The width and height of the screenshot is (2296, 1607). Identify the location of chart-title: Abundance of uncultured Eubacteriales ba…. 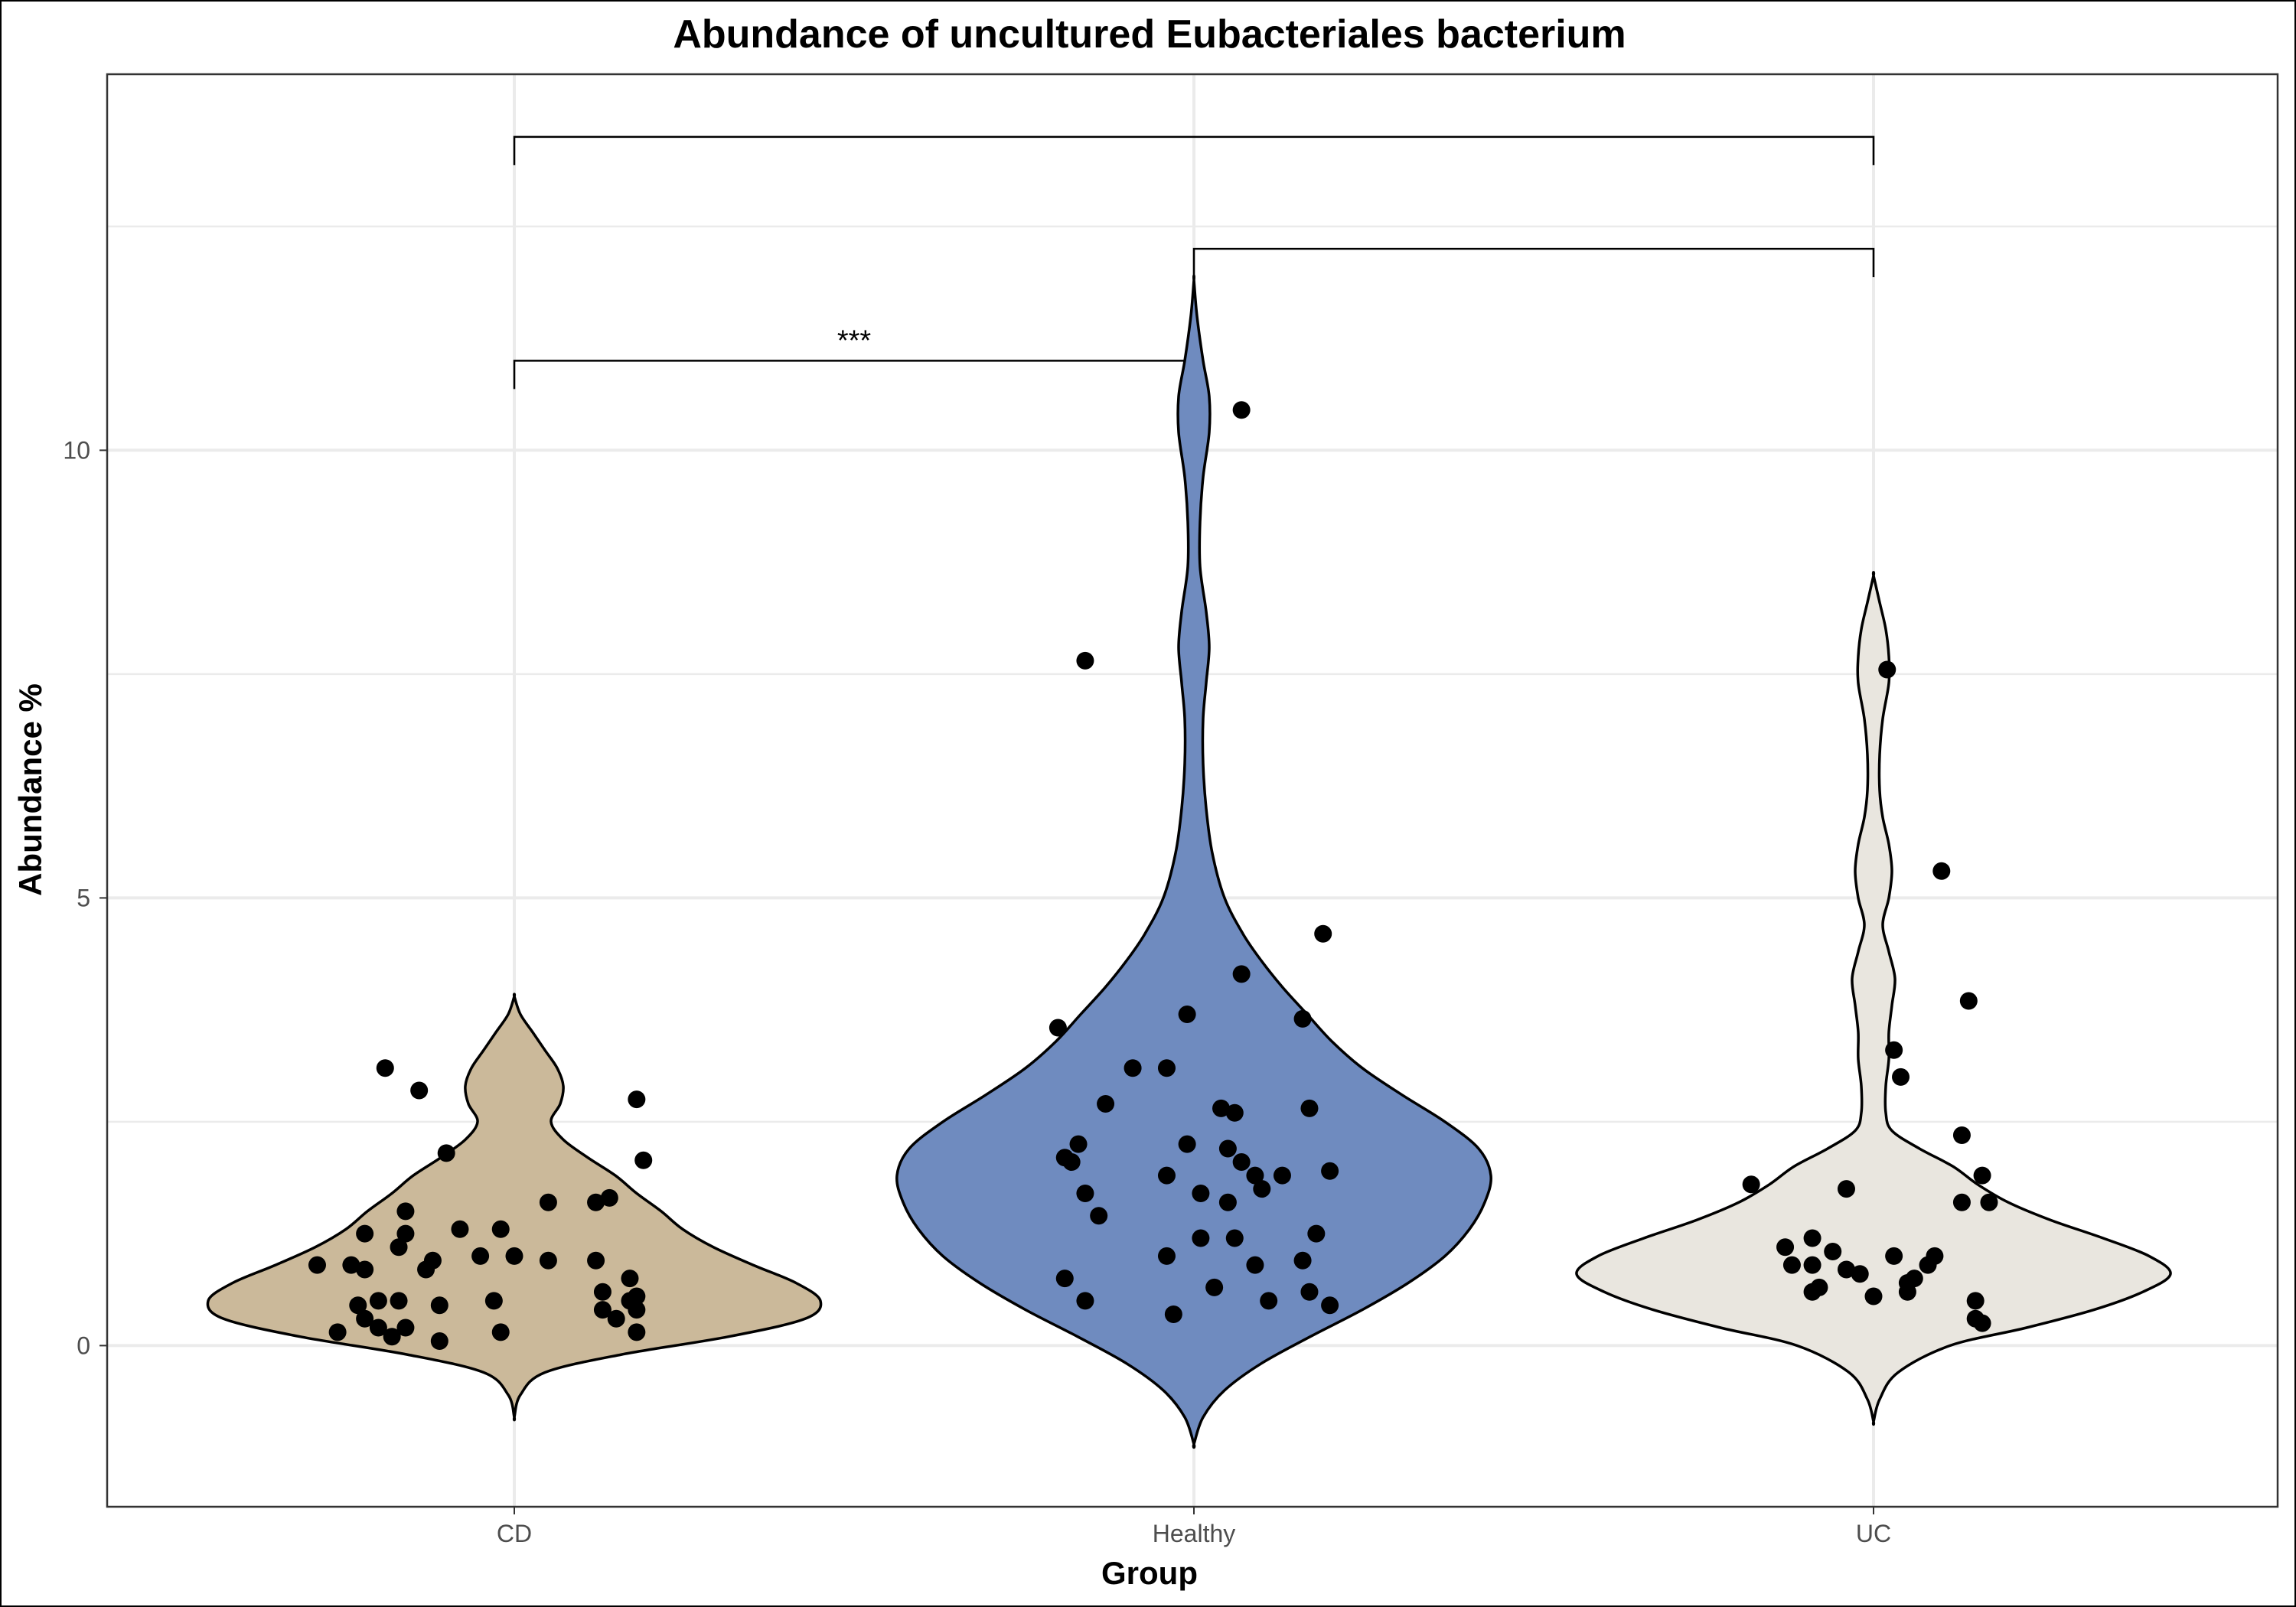
(1149, 34).